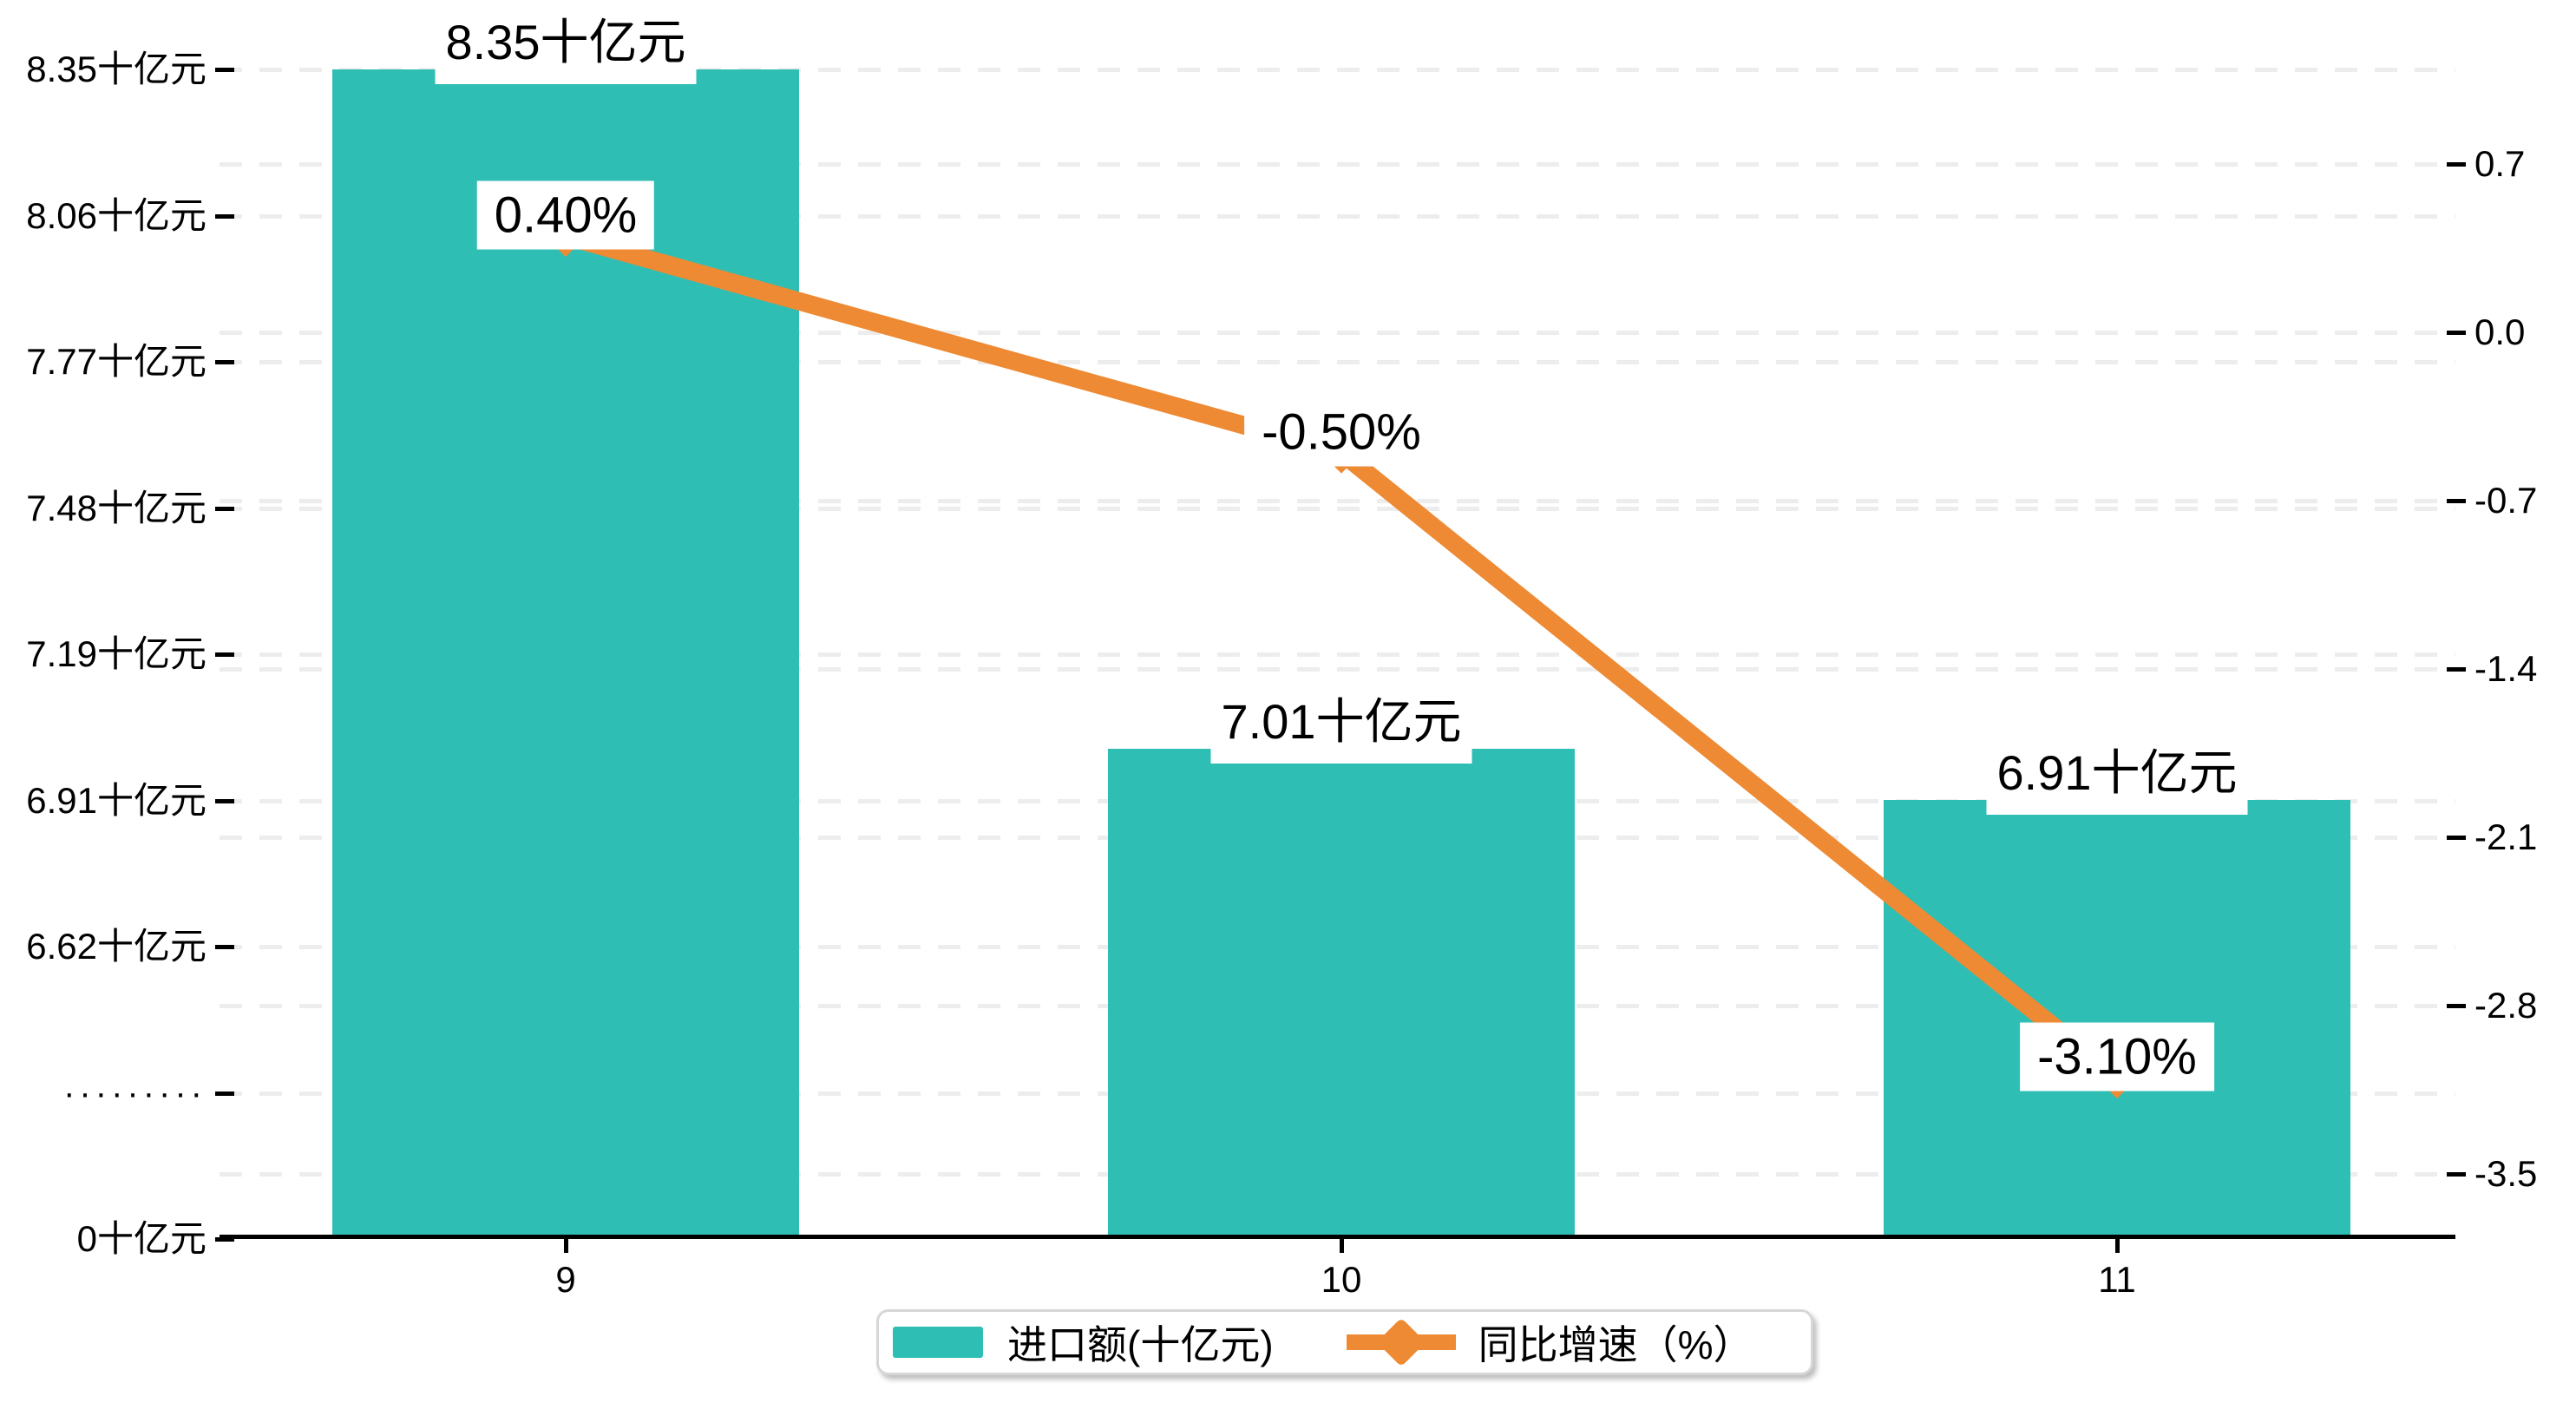 Image resolution: width=2576 pixels, height=1416 pixels. What do you see at coordinates (1344, 1342) in the screenshot?
I see `legend: 进口额(十亿元) 同比增速（%）` at bounding box center [1344, 1342].